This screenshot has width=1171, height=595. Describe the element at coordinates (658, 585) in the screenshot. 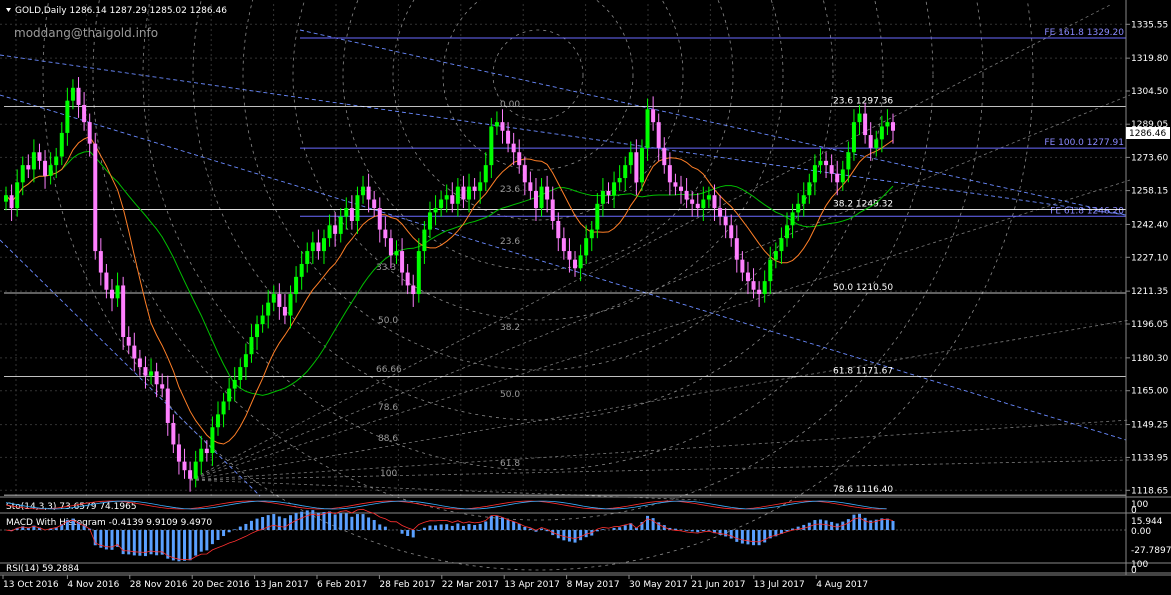

I see `time-tick-label: 30 May 2017` at that location.